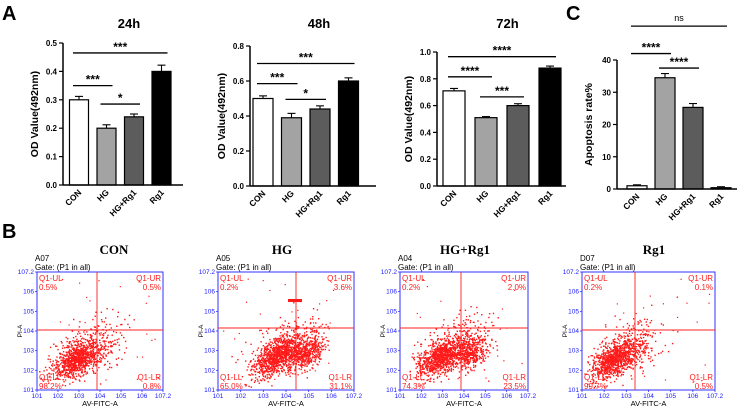  Describe the element at coordinates (716, 200) in the screenshot. I see `x-tick-label: Rg1` at that location.